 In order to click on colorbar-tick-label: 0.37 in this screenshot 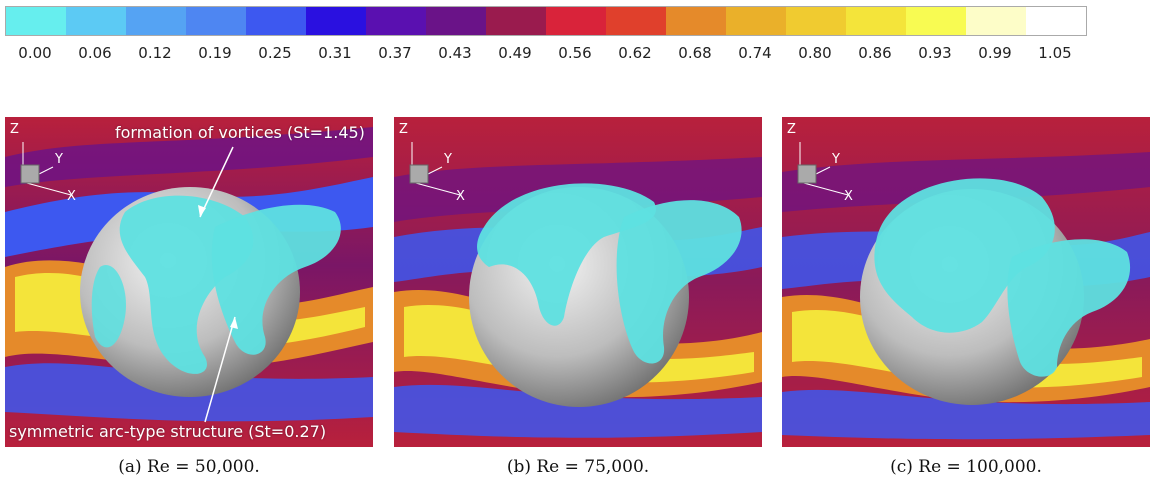, I will do `click(395, 53)`.